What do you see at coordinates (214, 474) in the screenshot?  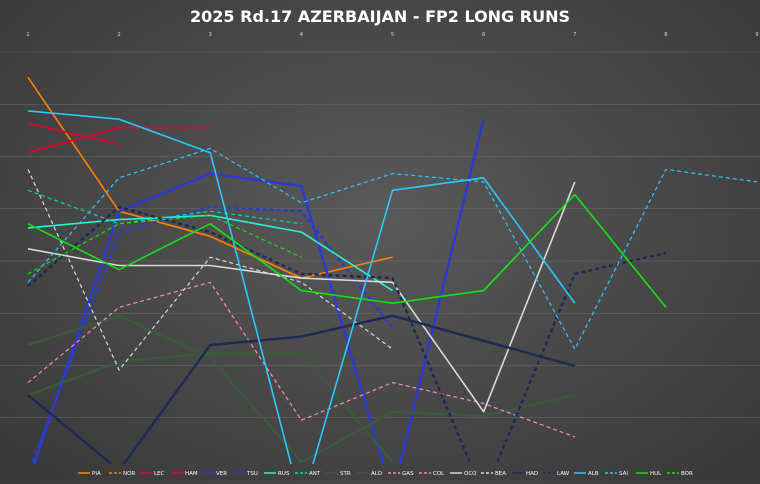 I see `legend-item-ver: VER` at bounding box center [214, 474].